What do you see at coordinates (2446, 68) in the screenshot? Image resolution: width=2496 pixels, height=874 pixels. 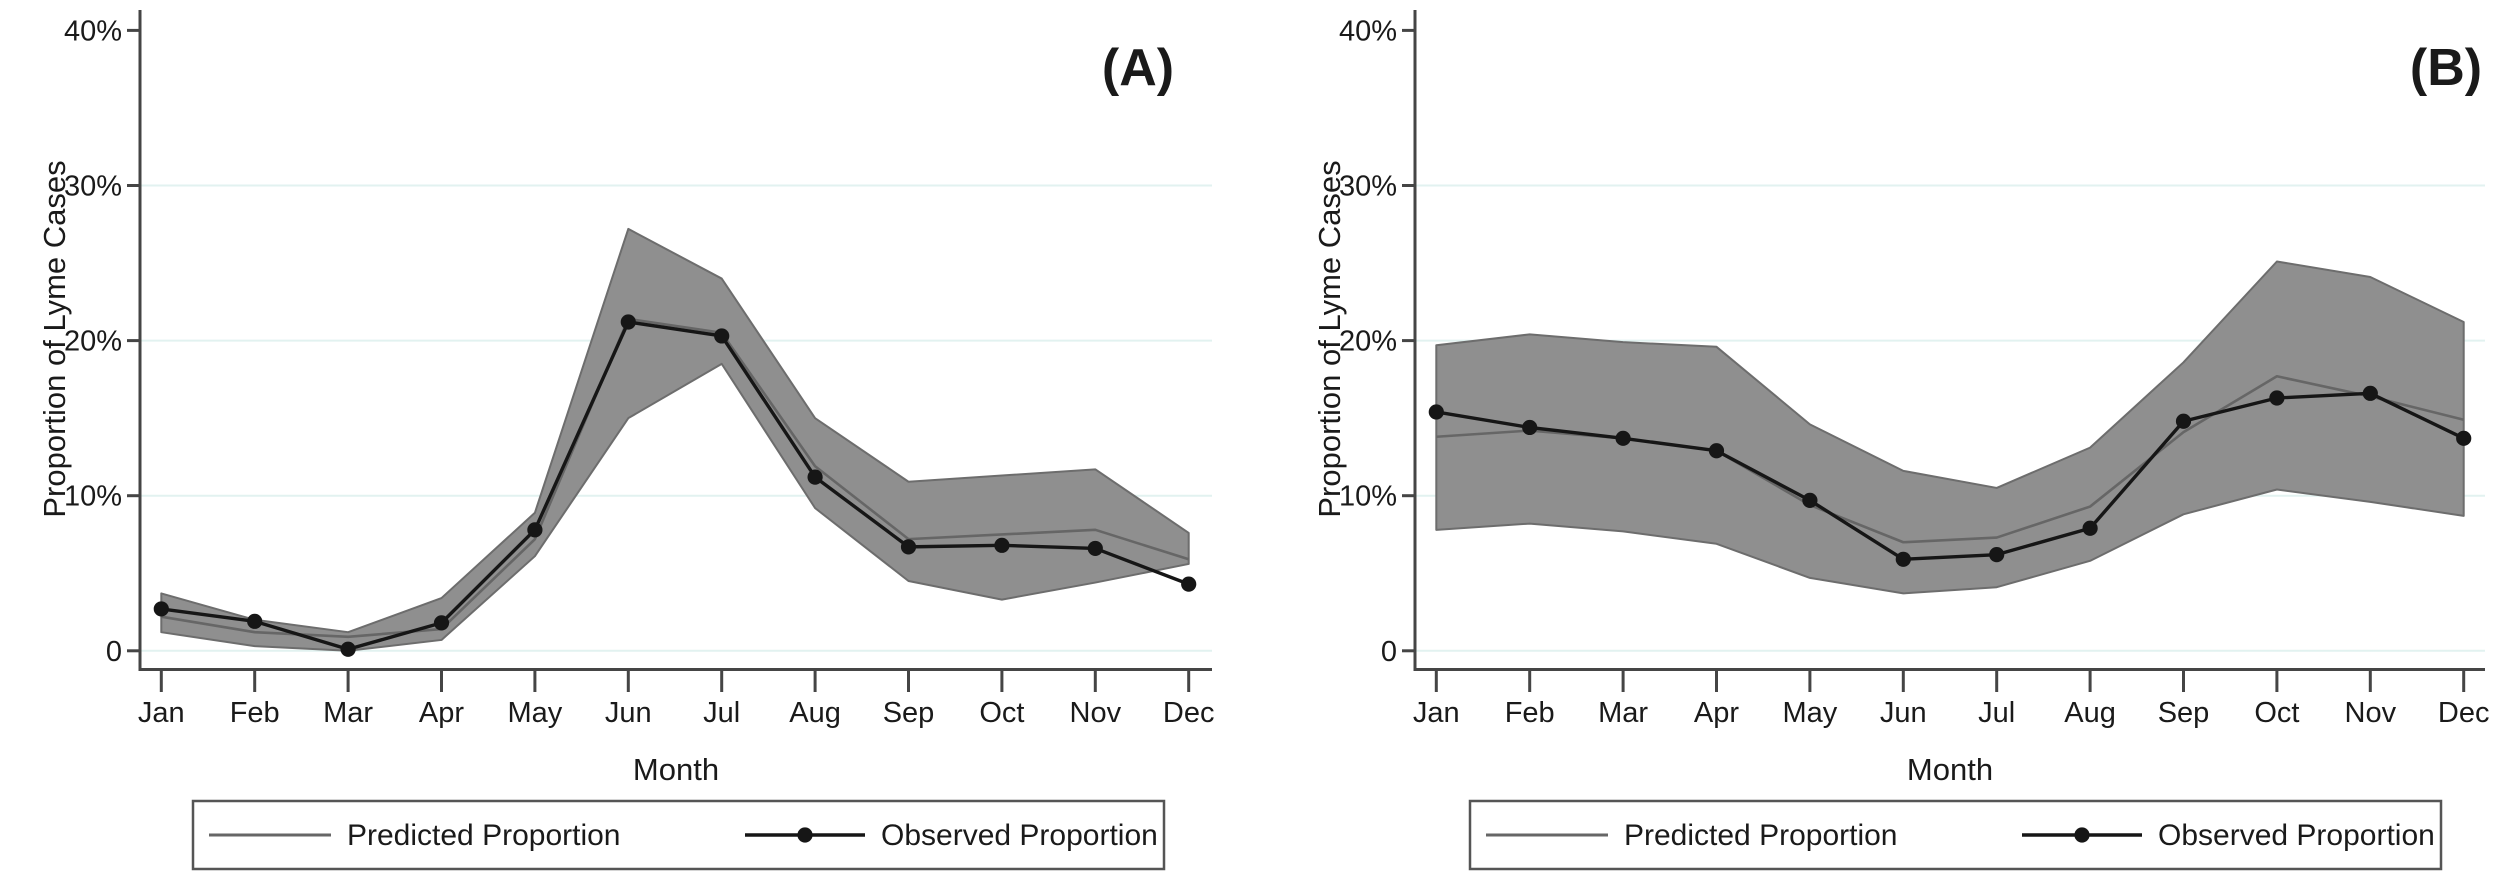 I see `panel-label: (B)` at bounding box center [2446, 68].